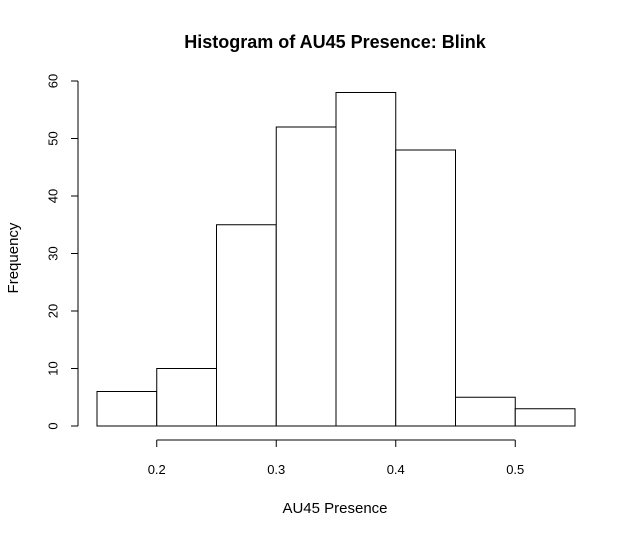 Image resolution: width=634 pixels, height=538 pixels. What do you see at coordinates (157, 469) in the screenshot?
I see `x-tick-label: 0.2` at bounding box center [157, 469].